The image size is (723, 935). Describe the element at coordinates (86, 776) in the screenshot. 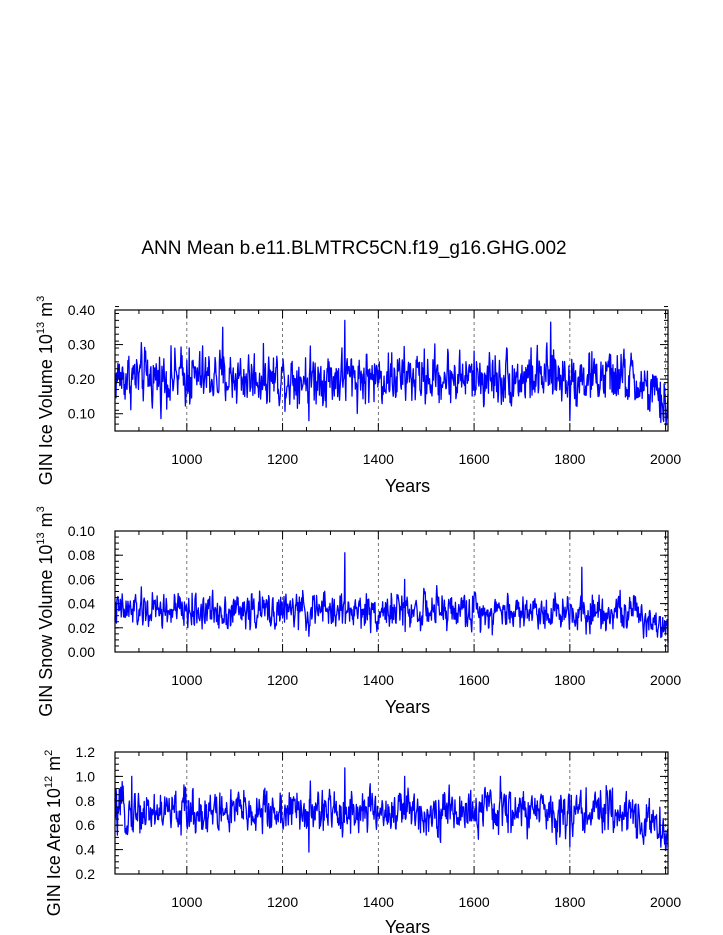

I see `y-tick-label: 1.0` at that location.